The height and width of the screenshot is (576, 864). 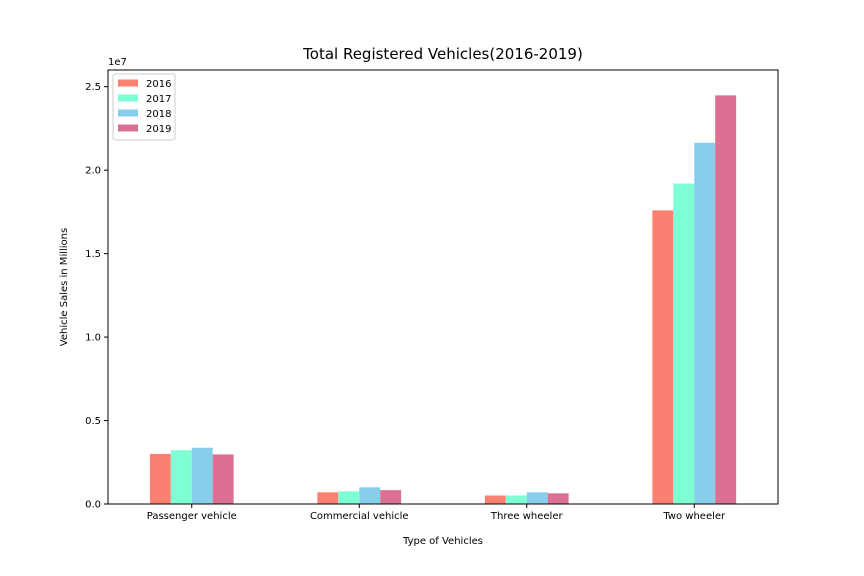 I want to click on legend: 2016 2017 2018 2019, so click(x=144, y=107).